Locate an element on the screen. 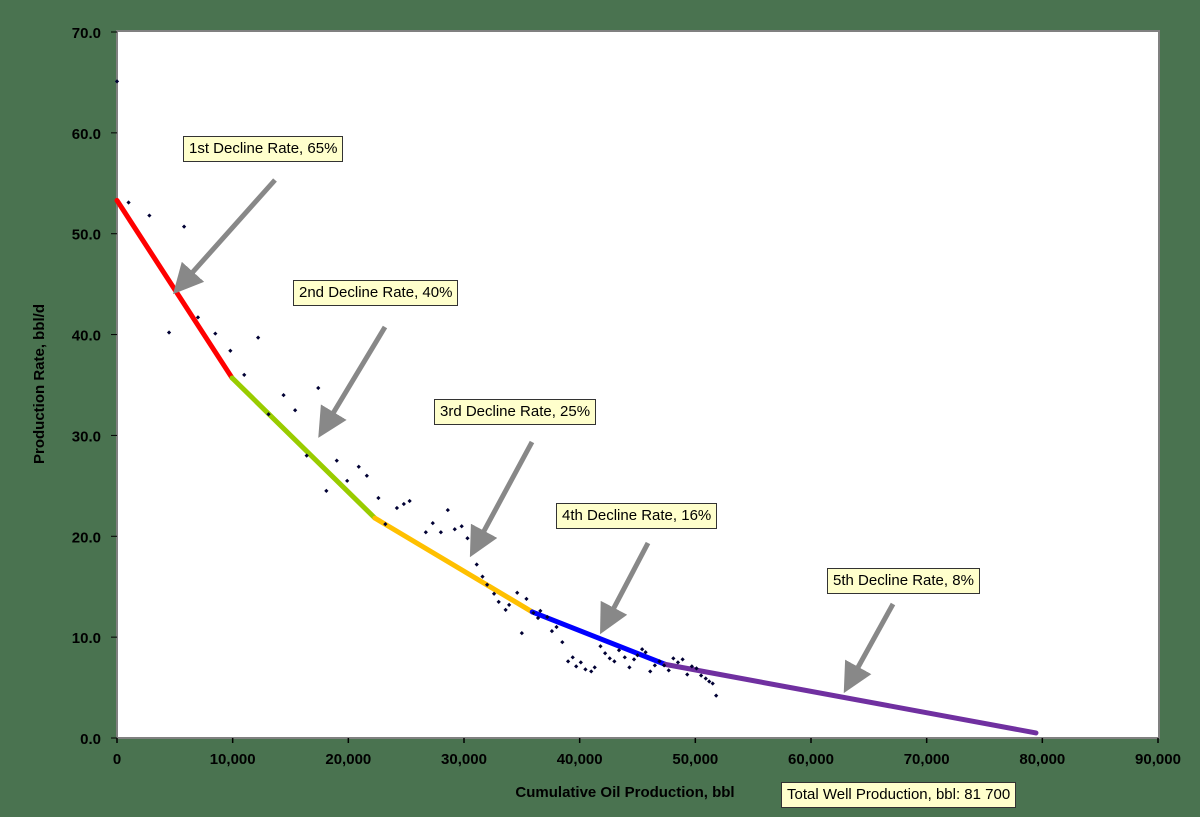 This screenshot has width=1200, height=817. y-tick-label: 30.0 is located at coordinates (86, 436).